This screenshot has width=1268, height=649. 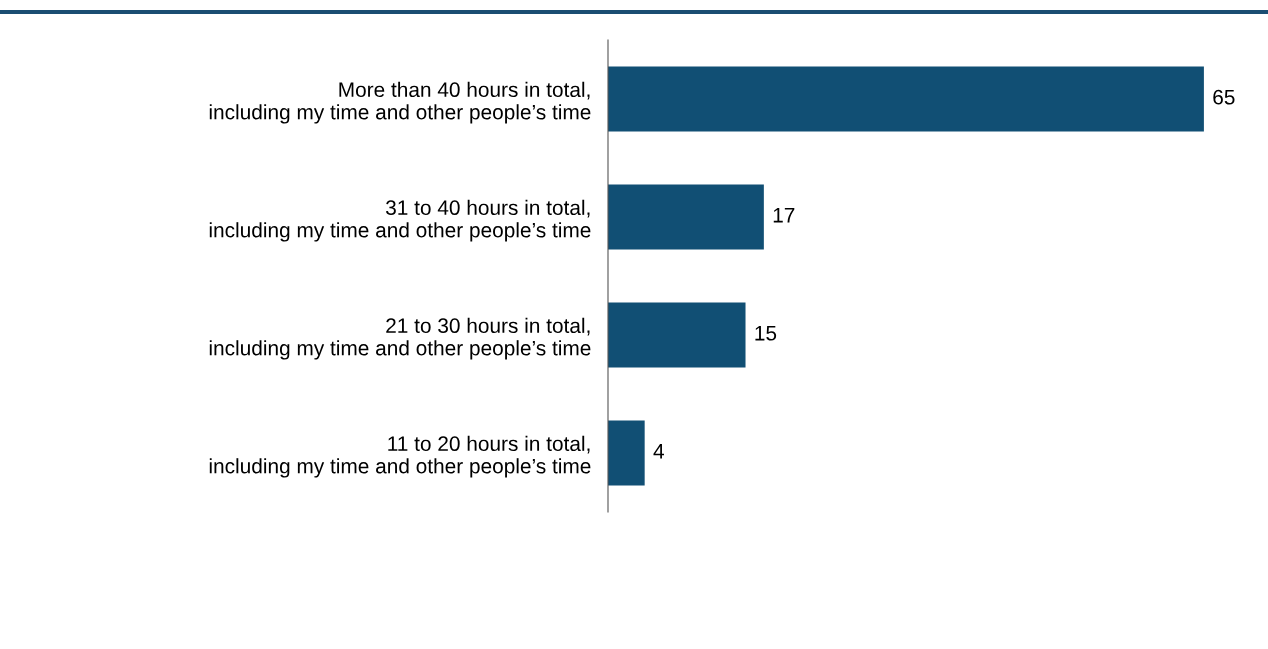 What do you see at coordinates (1224, 97) in the screenshot?
I see `data-label: 65` at bounding box center [1224, 97].